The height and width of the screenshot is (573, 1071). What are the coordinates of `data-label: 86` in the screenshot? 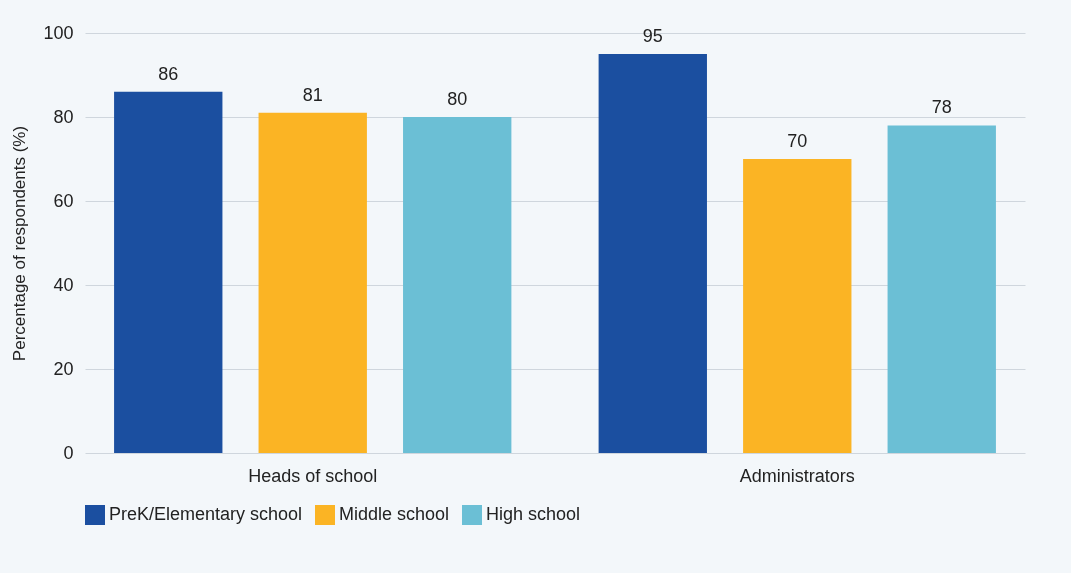 It's located at (168, 73).